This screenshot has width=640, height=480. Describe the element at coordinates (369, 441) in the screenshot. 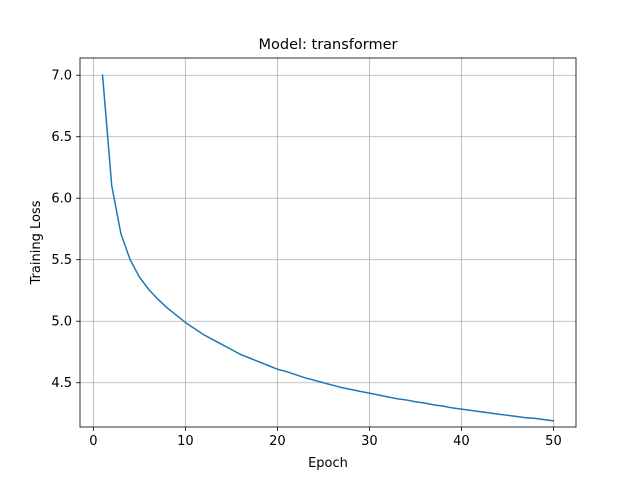

I see `x-tick-label: 30` at that location.